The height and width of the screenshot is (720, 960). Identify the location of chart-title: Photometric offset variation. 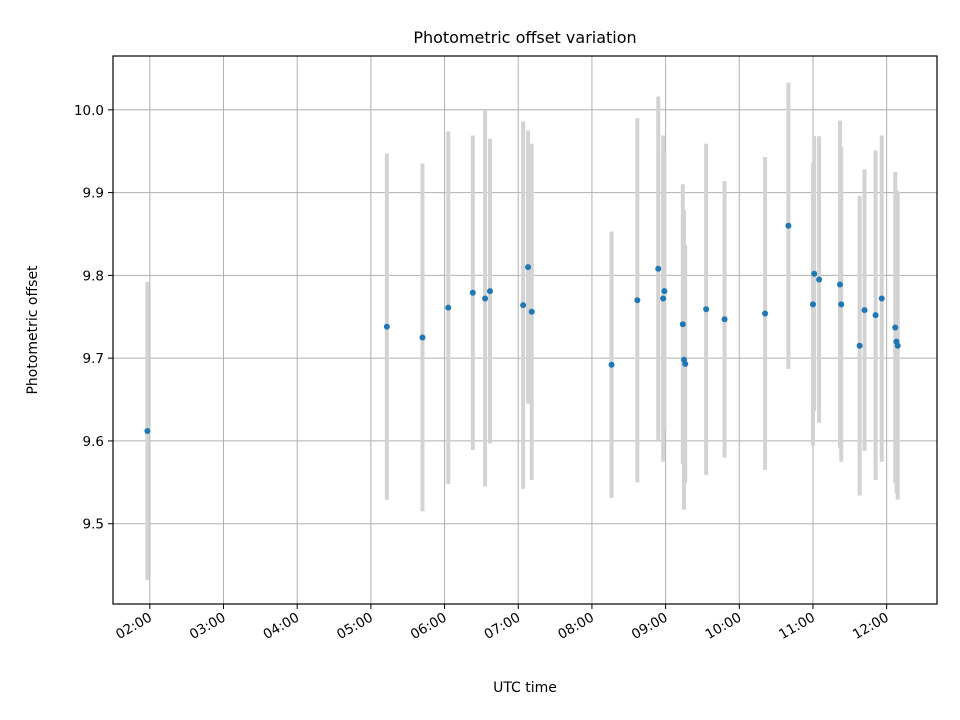
(524, 37).